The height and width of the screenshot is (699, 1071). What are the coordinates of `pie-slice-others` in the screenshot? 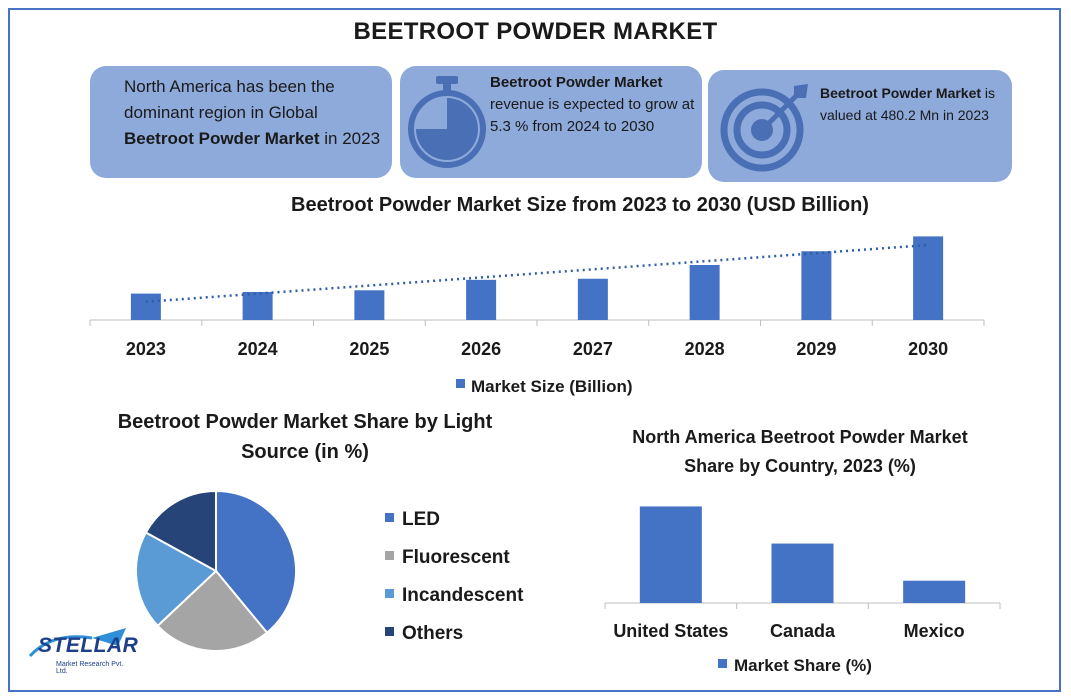 It's located at (180, 531).